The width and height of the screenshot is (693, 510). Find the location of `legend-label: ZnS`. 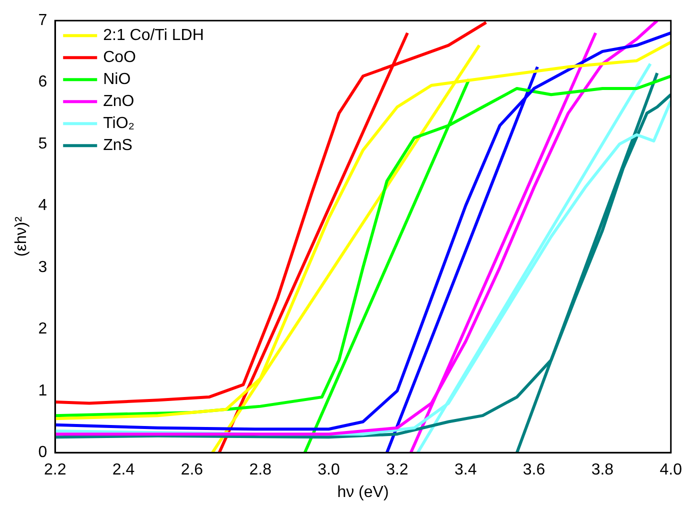

legend-label: ZnS is located at coordinates (117, 145).